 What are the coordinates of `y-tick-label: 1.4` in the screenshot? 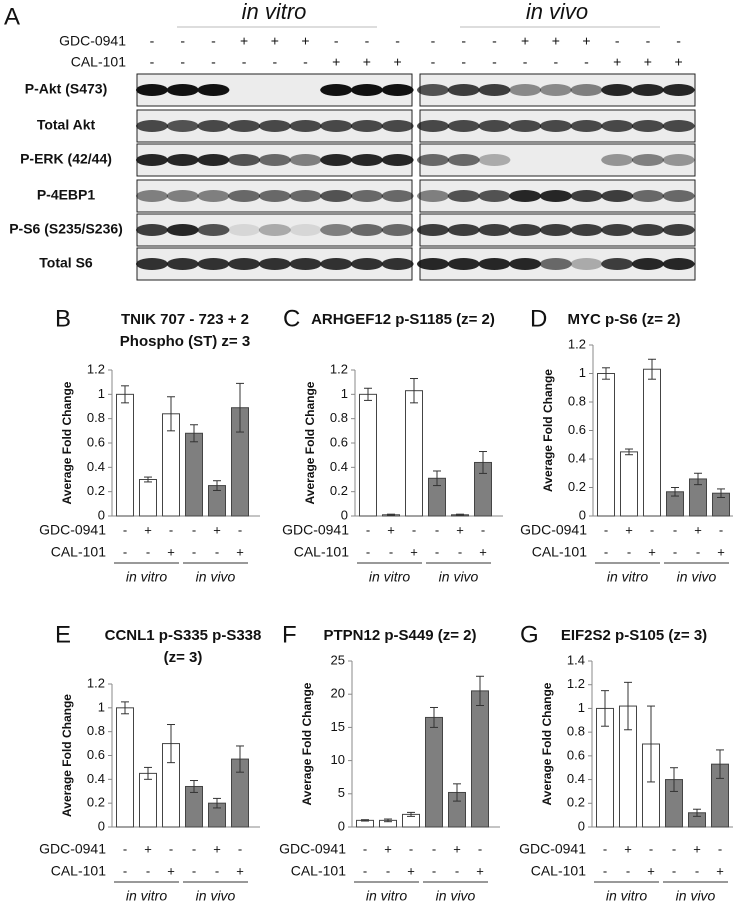 It's located at (576, 659).